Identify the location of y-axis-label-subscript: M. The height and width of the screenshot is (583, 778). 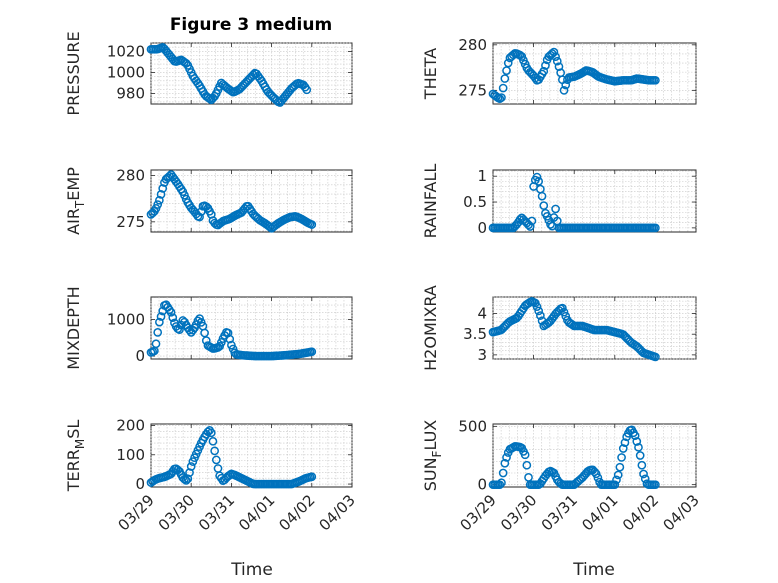
(80, 444).